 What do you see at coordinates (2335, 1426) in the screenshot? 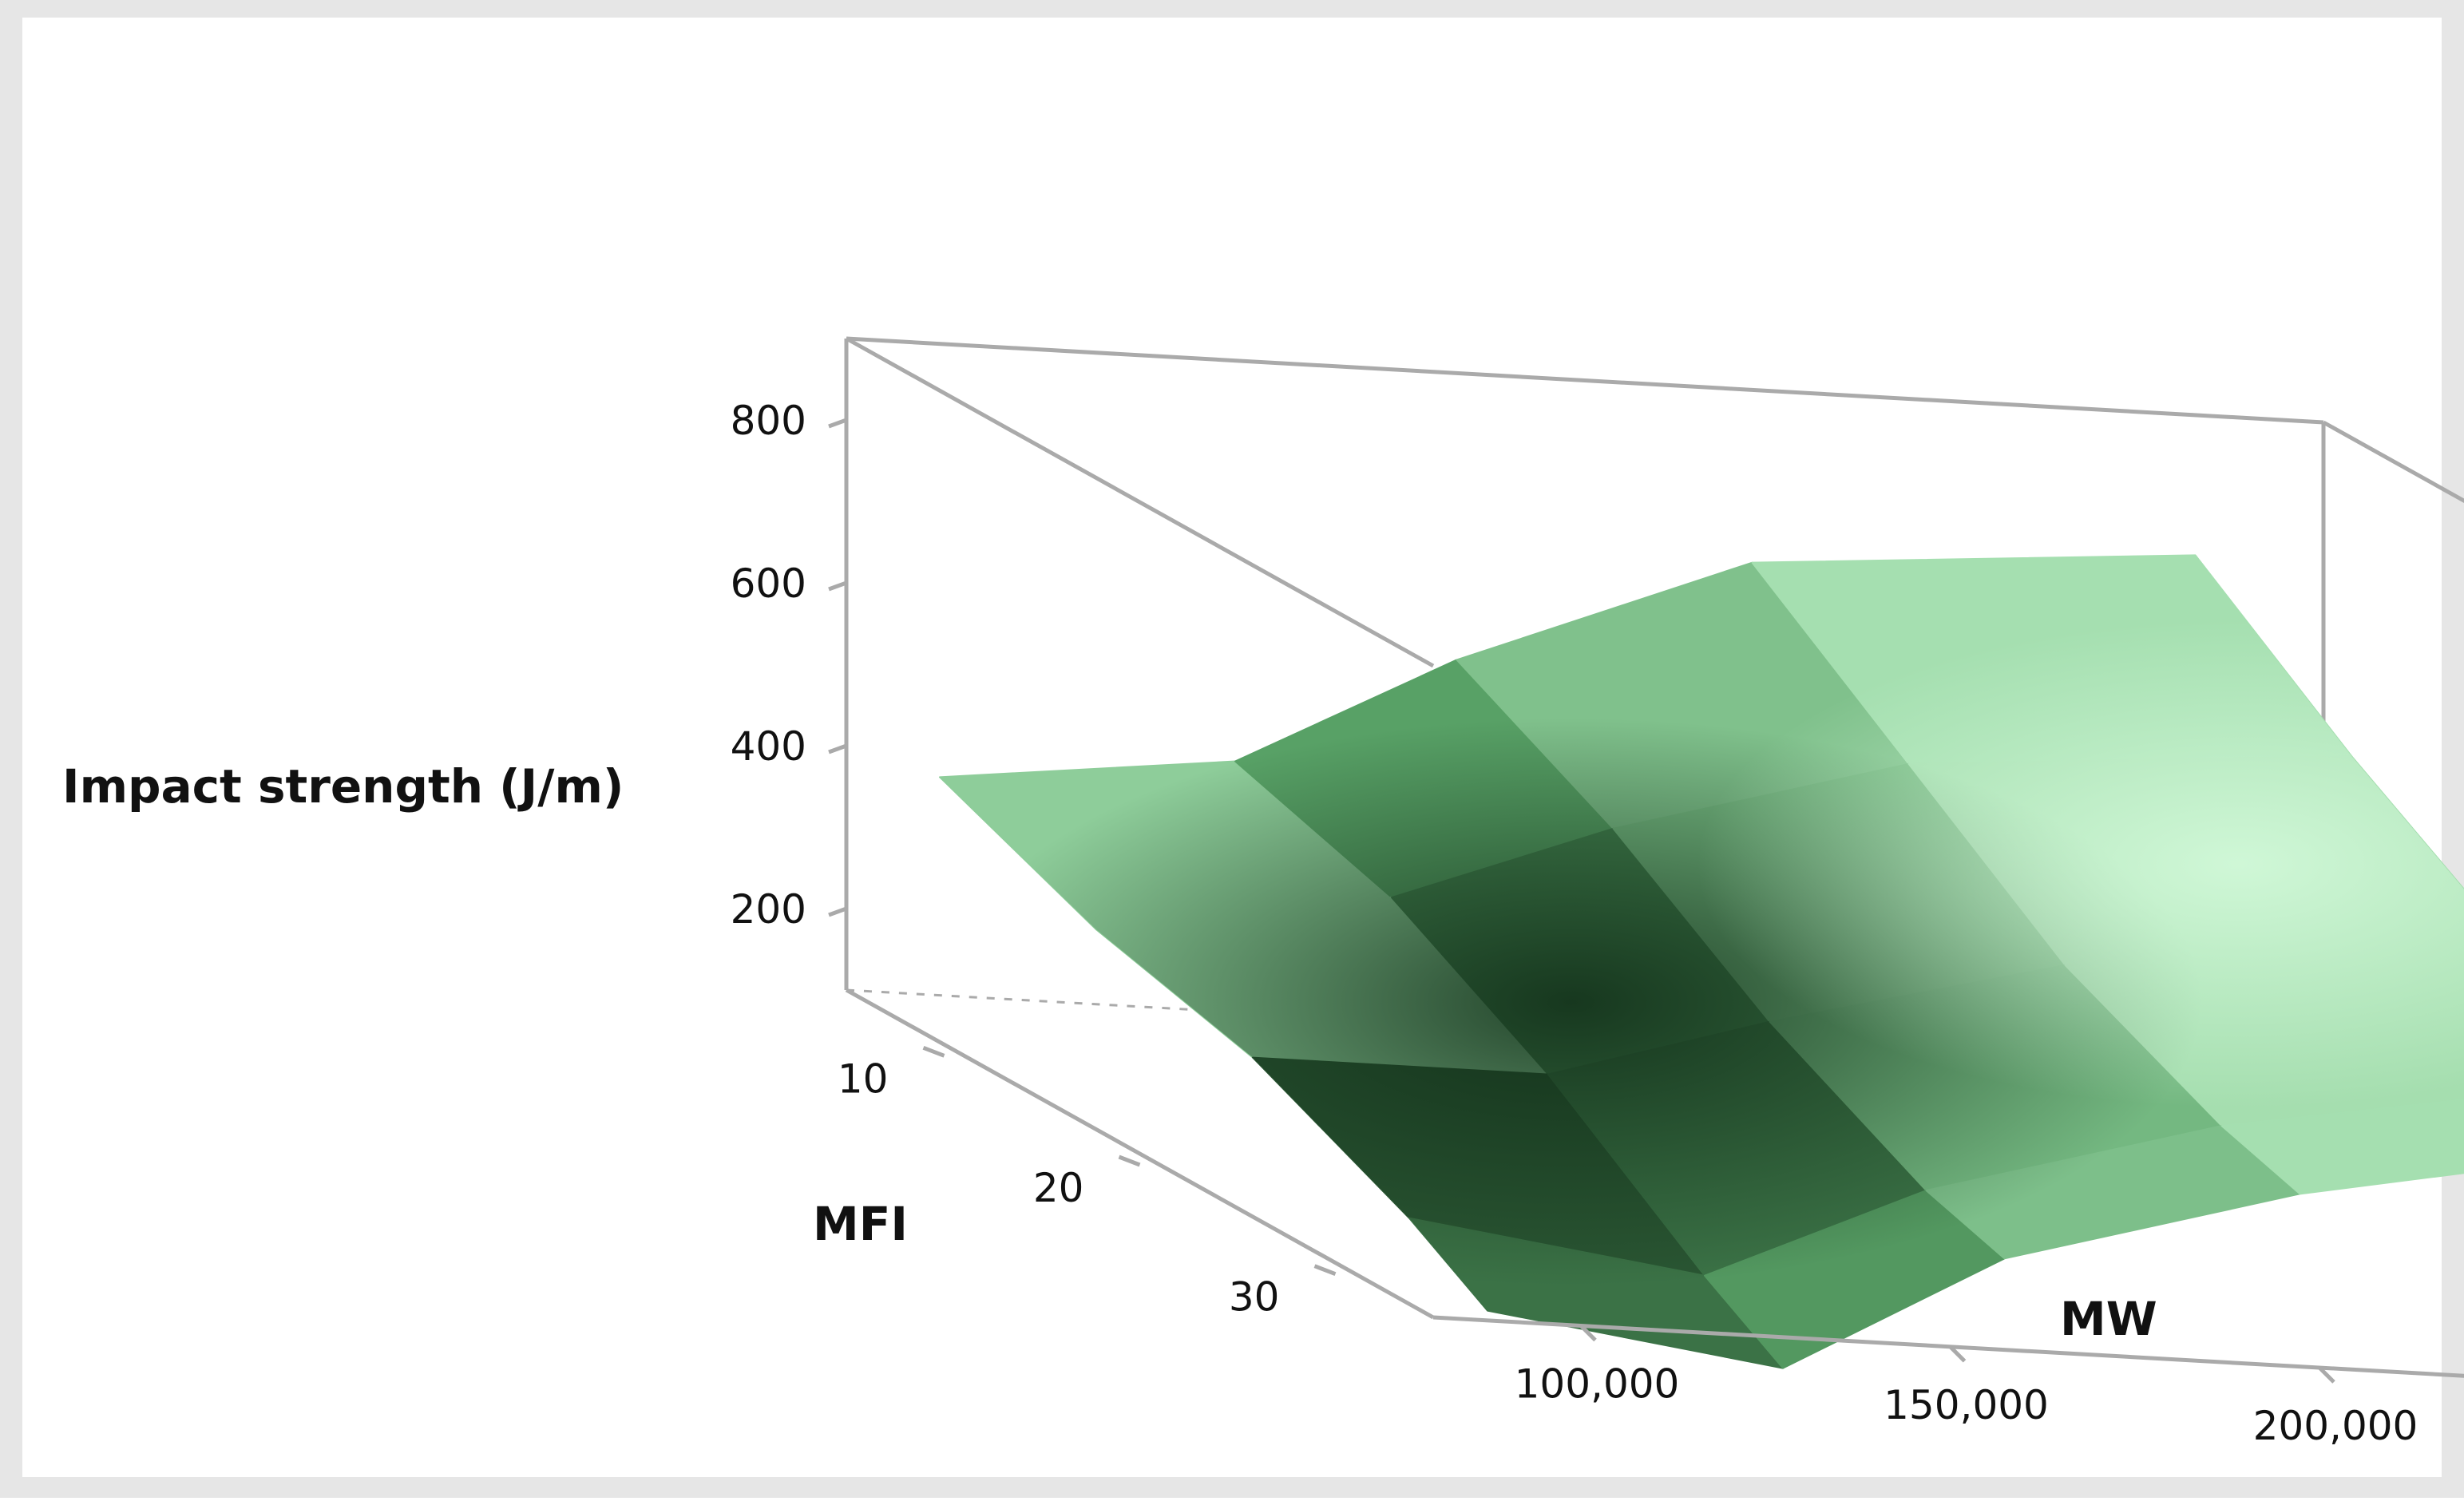
I see `x-tick-label: 200,000` at bounding box center [2335, 1426].